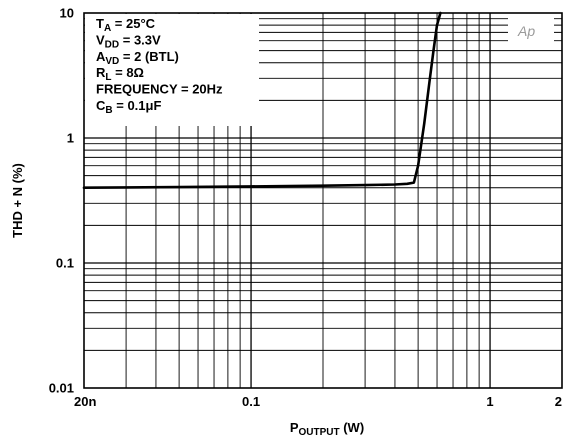  I want to click on condition-main: V, so click(100, 39).